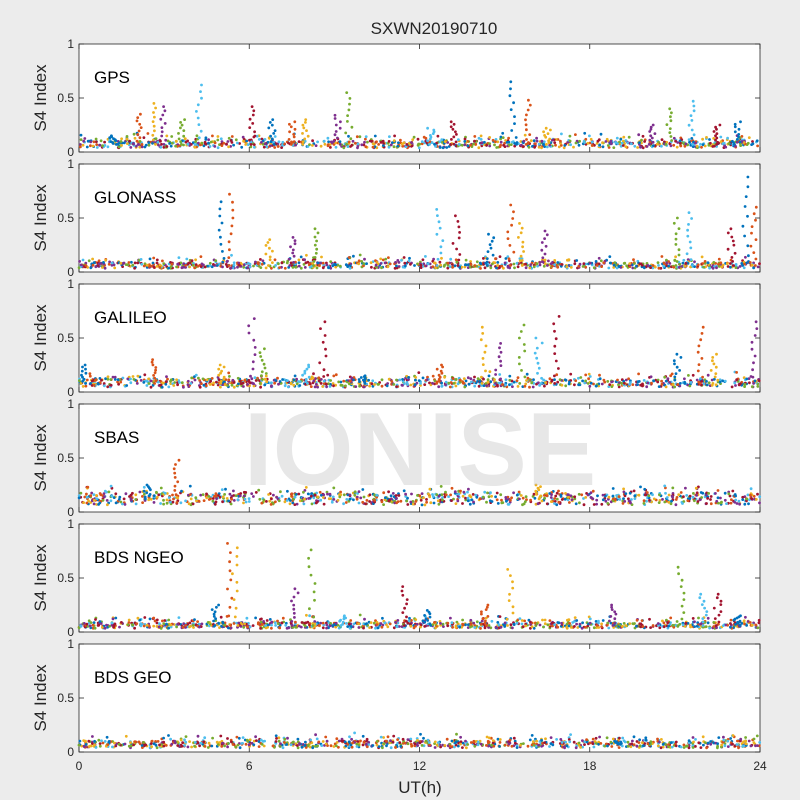  What do you see at coordinates (419, 578) in the screenshot?
I see `plot-area` at bounding box center [419, 578].